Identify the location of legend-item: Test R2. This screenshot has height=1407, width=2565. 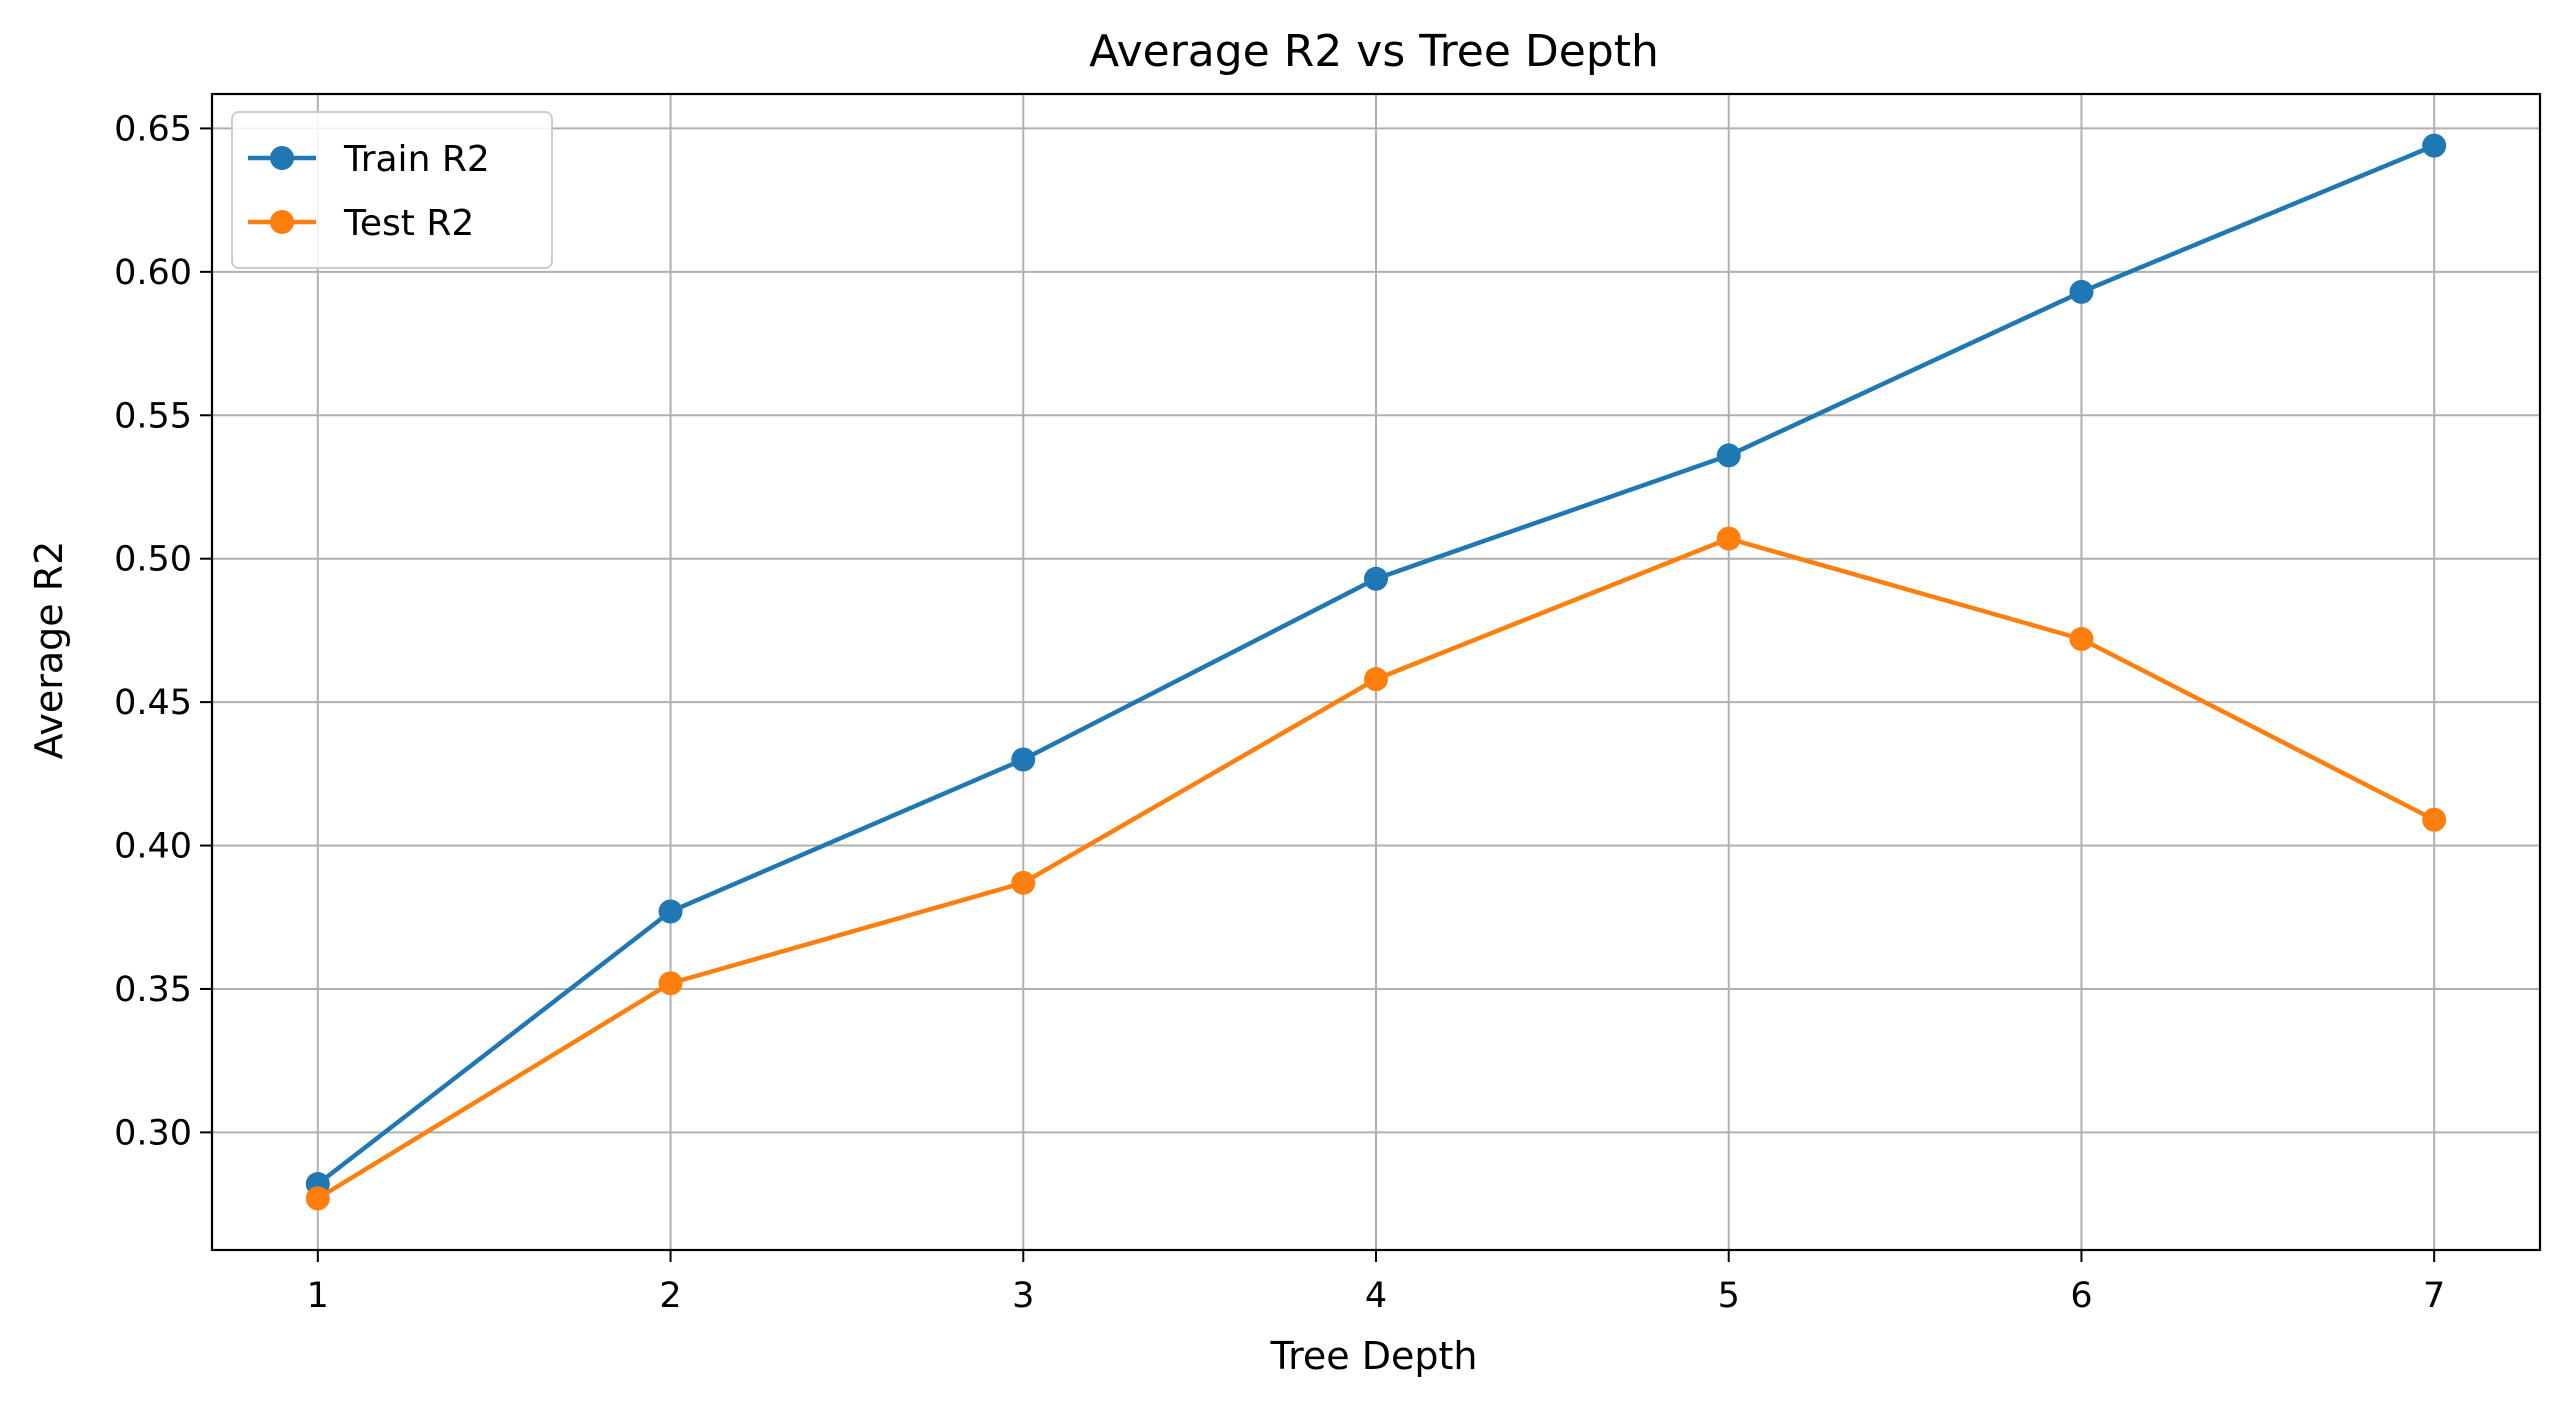
(361, 223).